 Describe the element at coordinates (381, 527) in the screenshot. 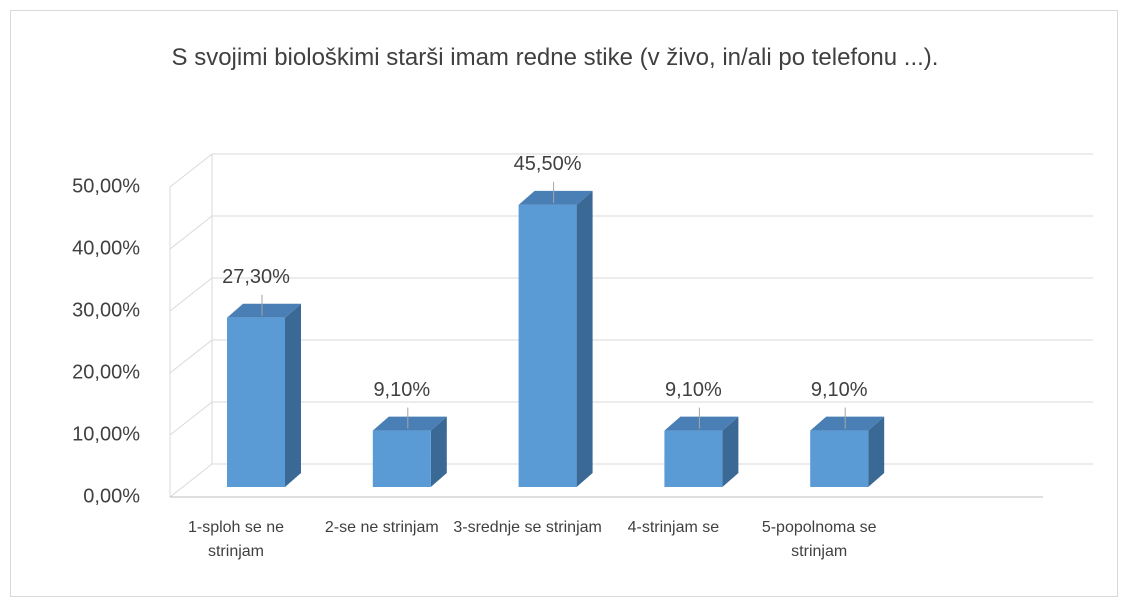

I see `x-tick-label: 2-se ne strinjam` at that location.